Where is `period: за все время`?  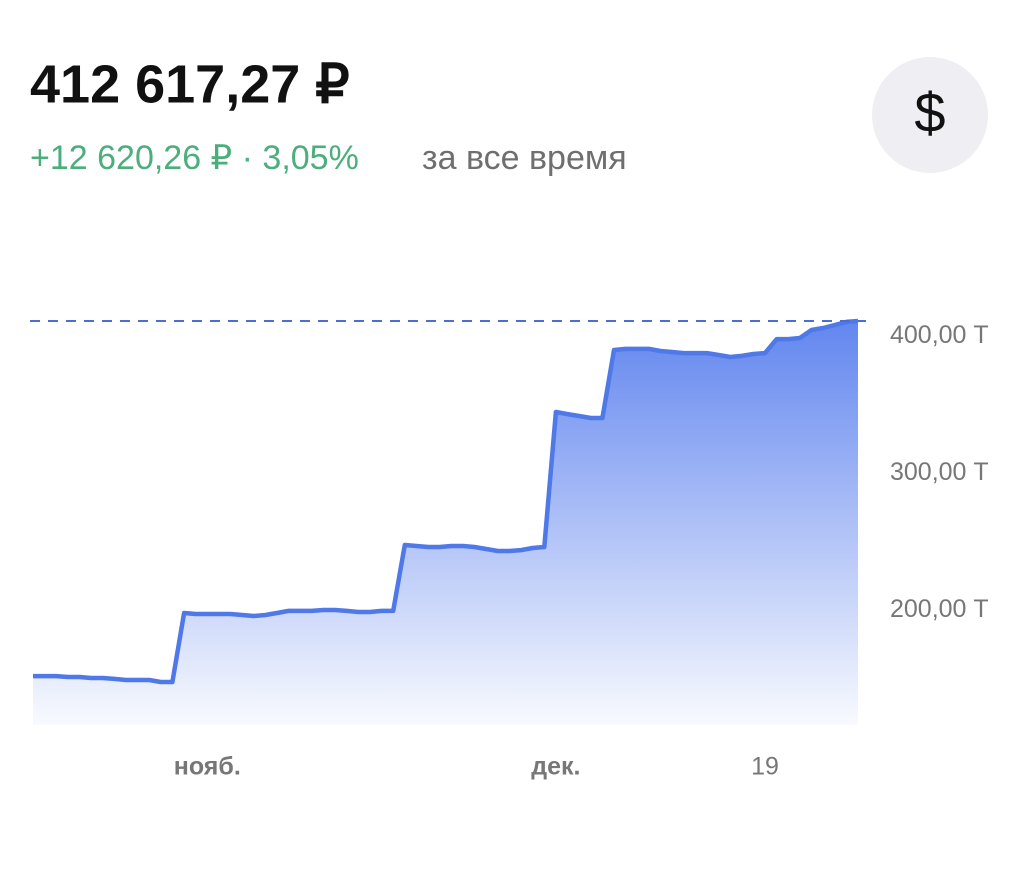
period: за все время is located at coordinates (524, 158).